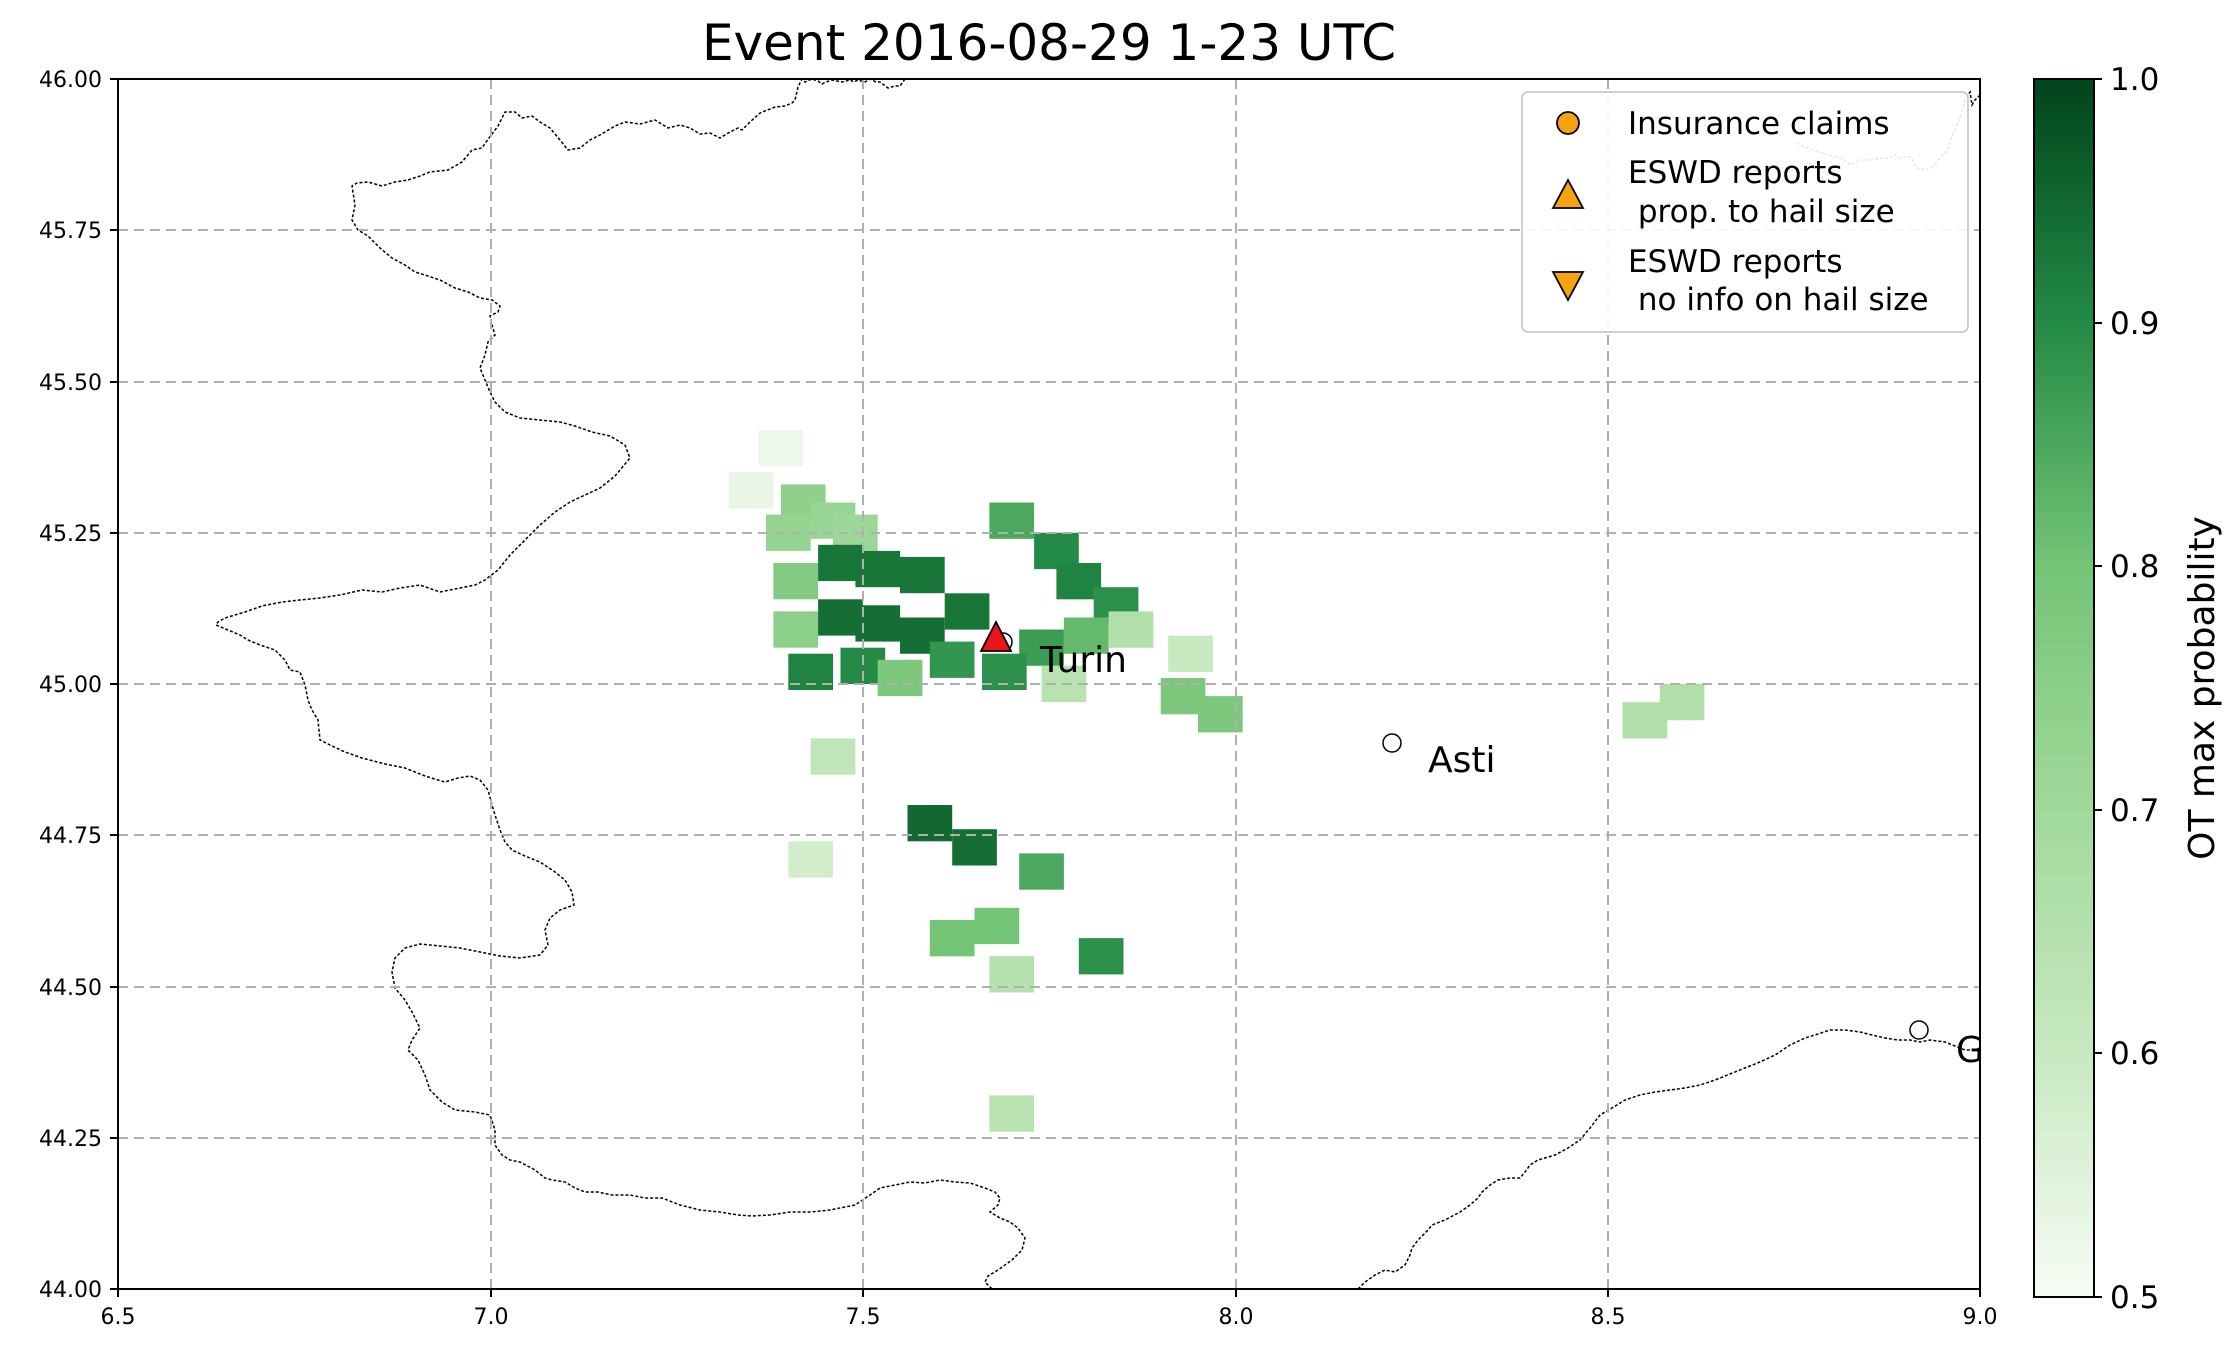 The height and width of the screenshot is (1354, 2234). What do you see at coordinates (491, 1317) in the screenshot?
I see `x-tick-label: 7.0` at bounding box center [491, 1317].